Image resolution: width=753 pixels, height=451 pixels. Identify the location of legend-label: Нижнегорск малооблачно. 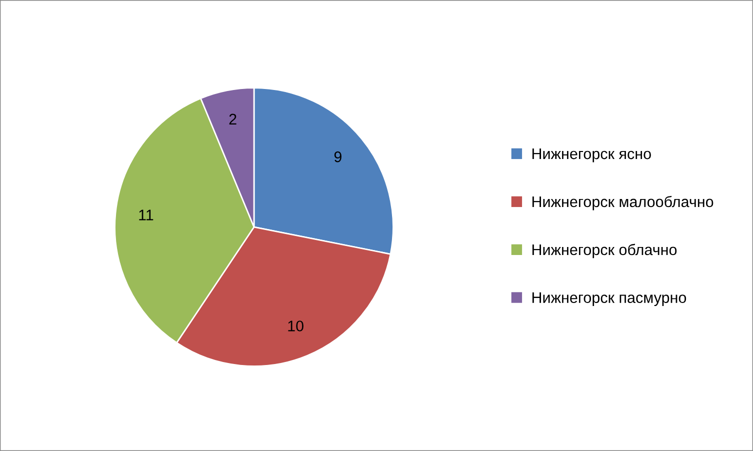
(623, 203).